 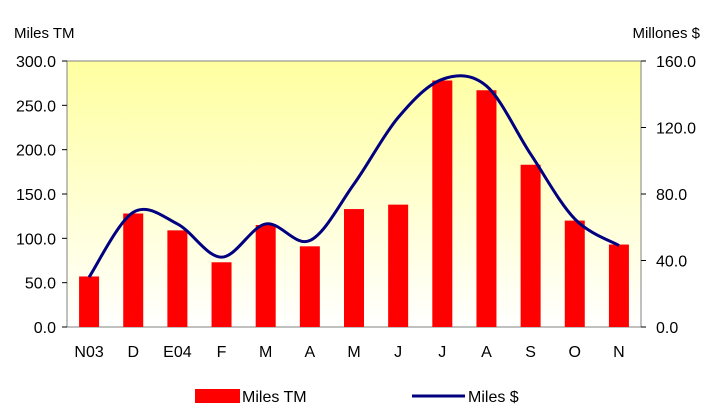 I want to click on legend: Miles TM Miles $, so click(x=357, y=397).